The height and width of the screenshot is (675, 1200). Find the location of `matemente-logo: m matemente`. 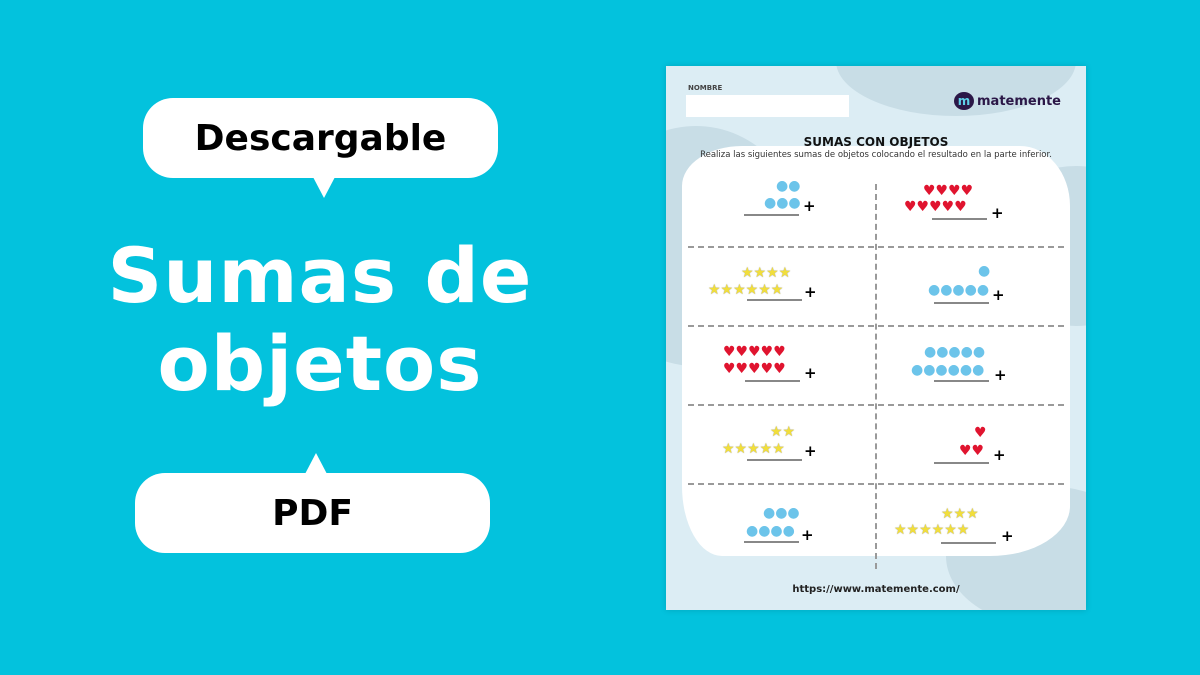

matemente-logo: m matemente is located at coordinates (1007, 101).